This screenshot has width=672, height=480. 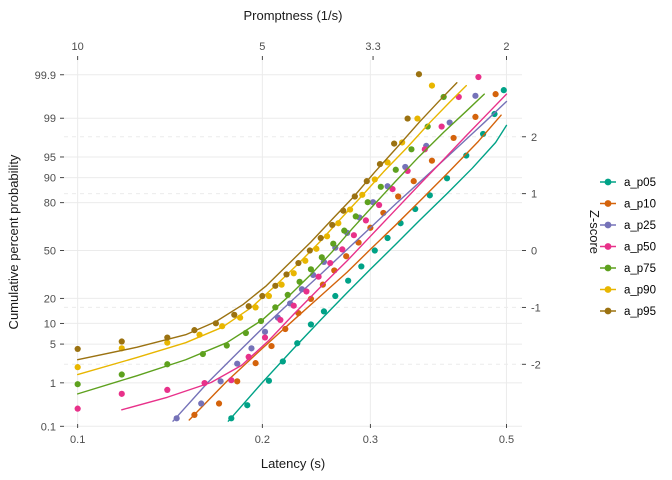 I want to click on legend-label: a_p75, so click(x=640, y=269).